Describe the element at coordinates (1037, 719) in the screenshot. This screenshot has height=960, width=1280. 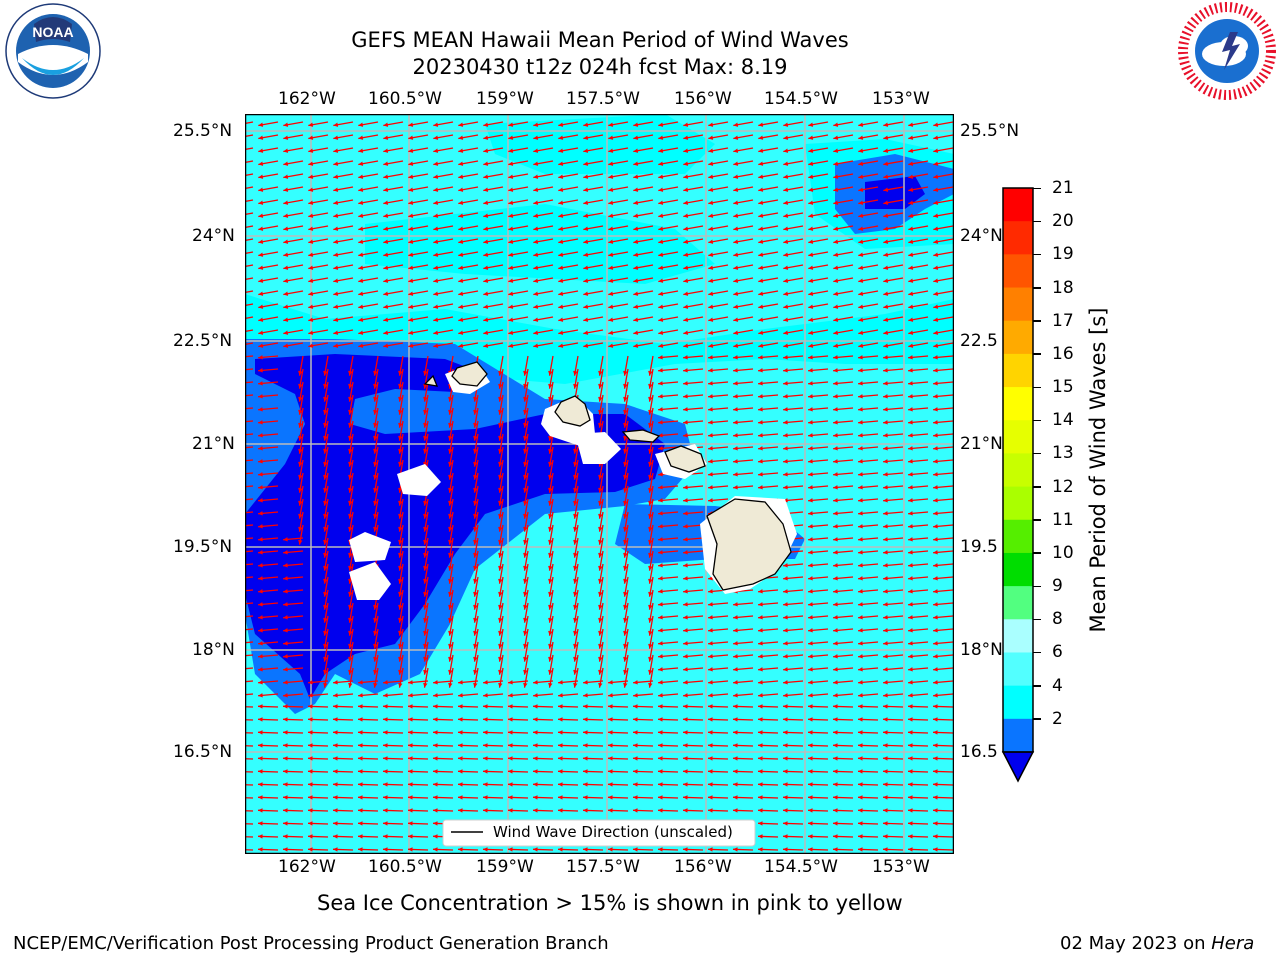
I see `colorbar-tick-mark` at that location.